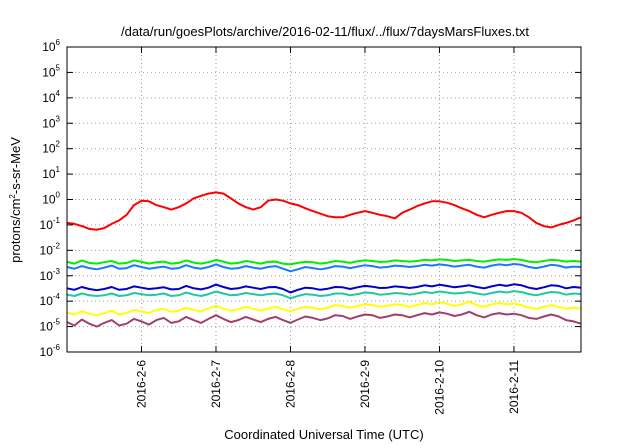  Describe the element at coordinates (50, 326) in the screenshot. I see `y-tick-label: 10⁻⁵` at that location.